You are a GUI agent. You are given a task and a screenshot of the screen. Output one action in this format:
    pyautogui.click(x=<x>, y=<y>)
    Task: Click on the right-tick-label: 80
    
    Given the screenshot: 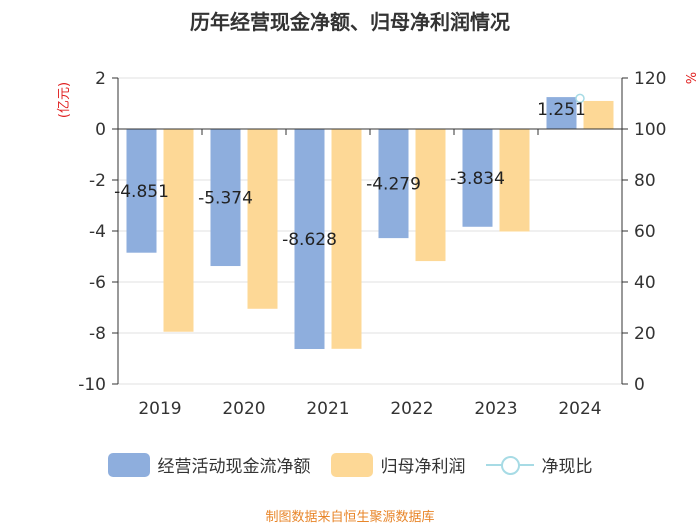 What is the action you would take?
    pyautogui.click(x=645, y=181)
    